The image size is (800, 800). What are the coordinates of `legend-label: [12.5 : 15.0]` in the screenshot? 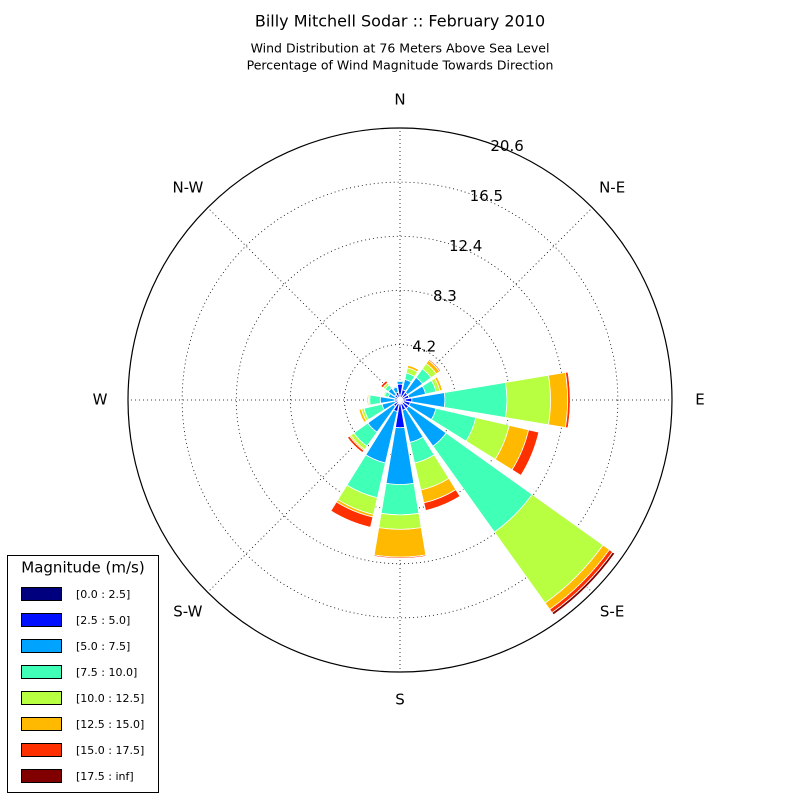 It's located at (110, 724).